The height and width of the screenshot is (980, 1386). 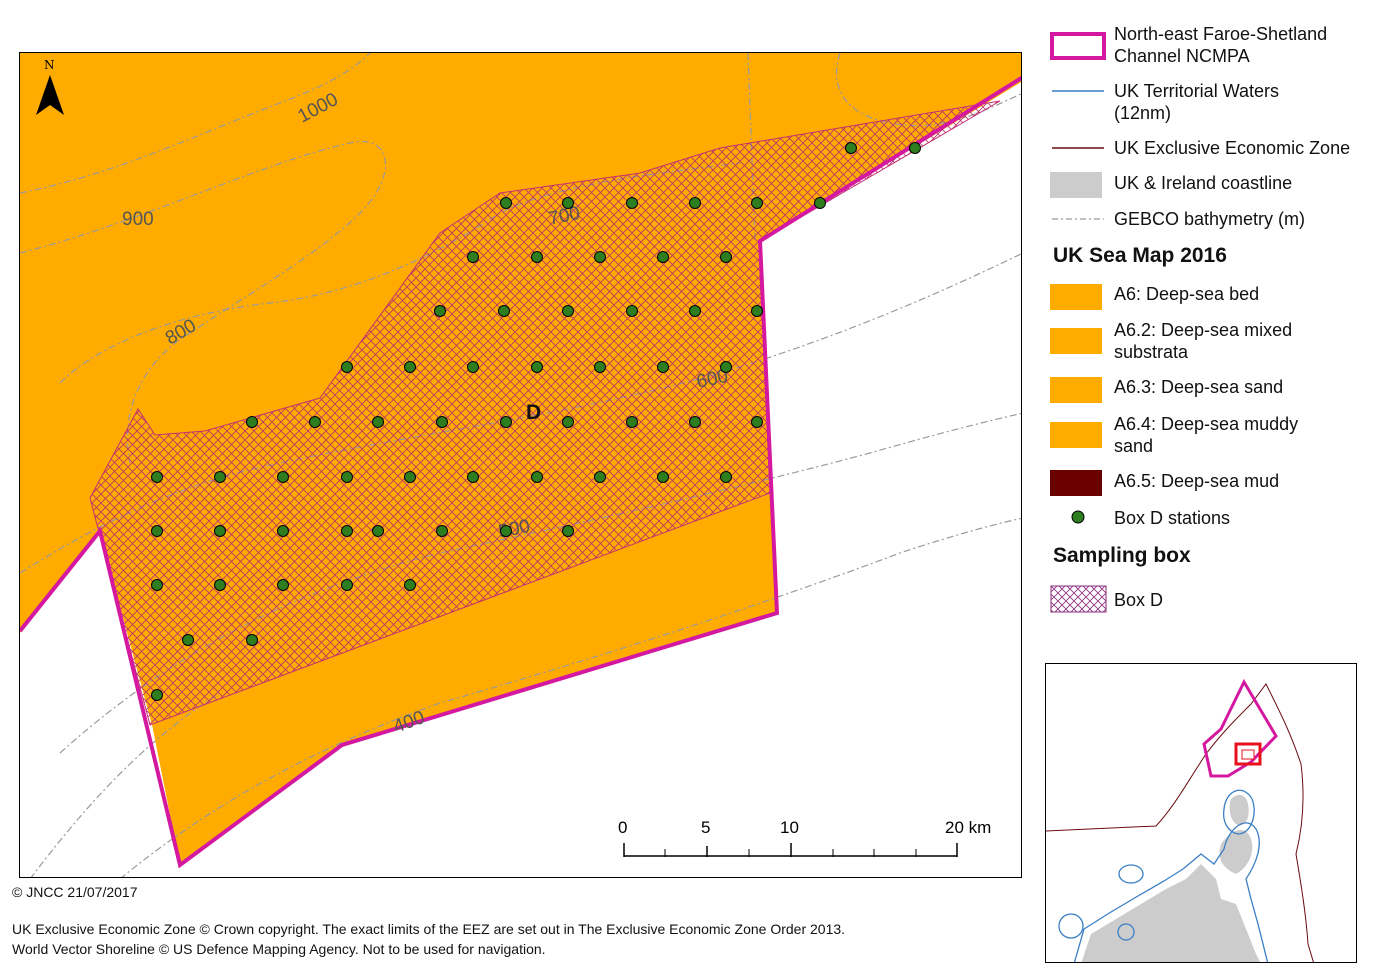 What do you see at coordinates (1076, 341) in the screenshot?
I see `a6-2-legend-swatch` at bounding box center [1076, 341].